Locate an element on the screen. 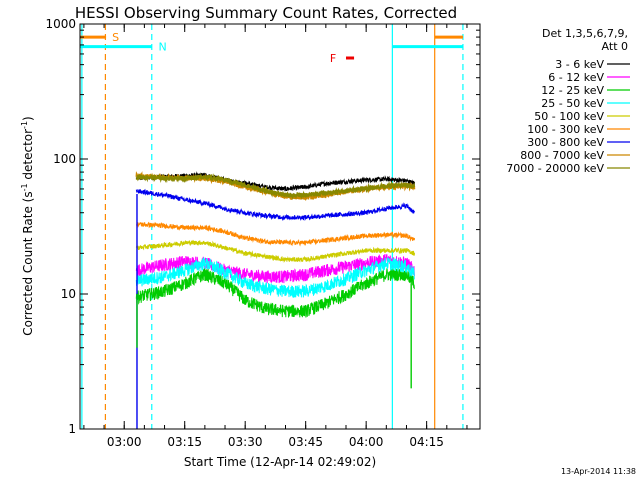 The height and width of the screenshot is (480, 640). legend-label-1: 6 - 12 keV is located at coordinates (576, 77).